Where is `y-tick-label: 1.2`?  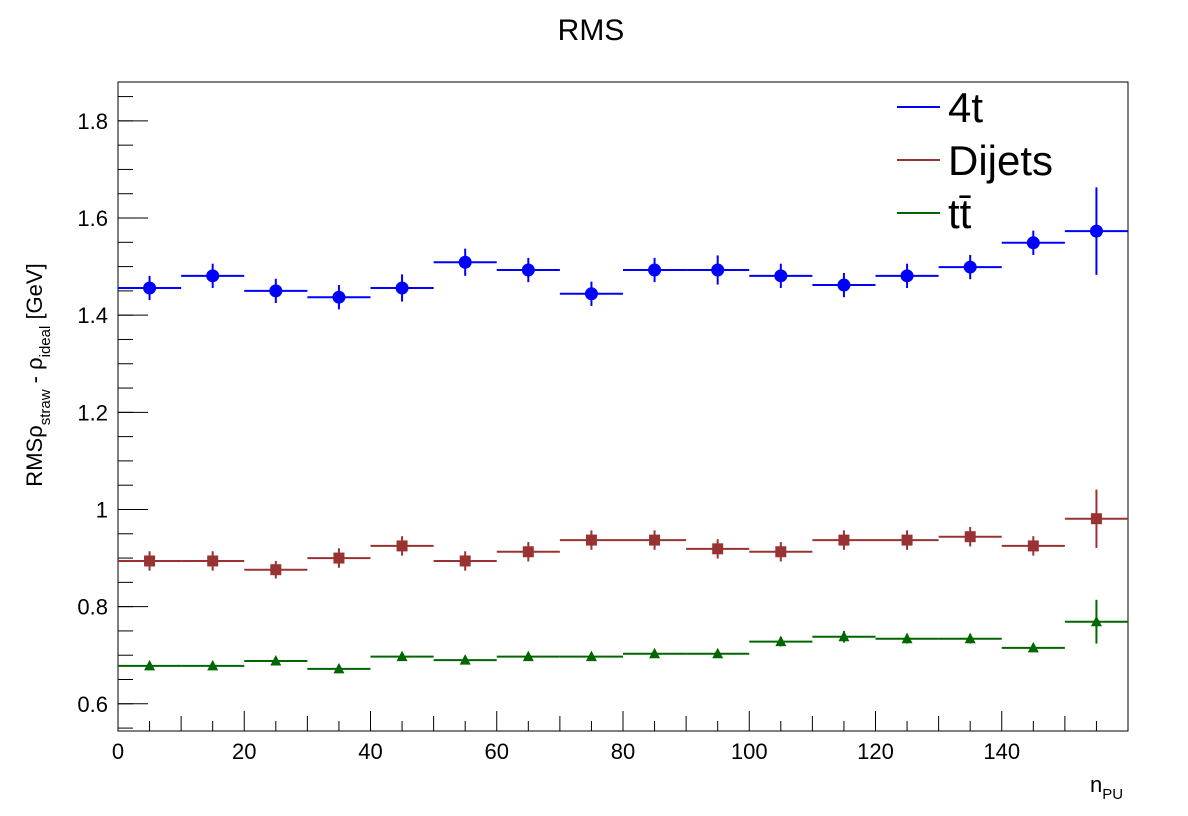 y-tick-label: 1.2 is located at coordinates (92, 412).